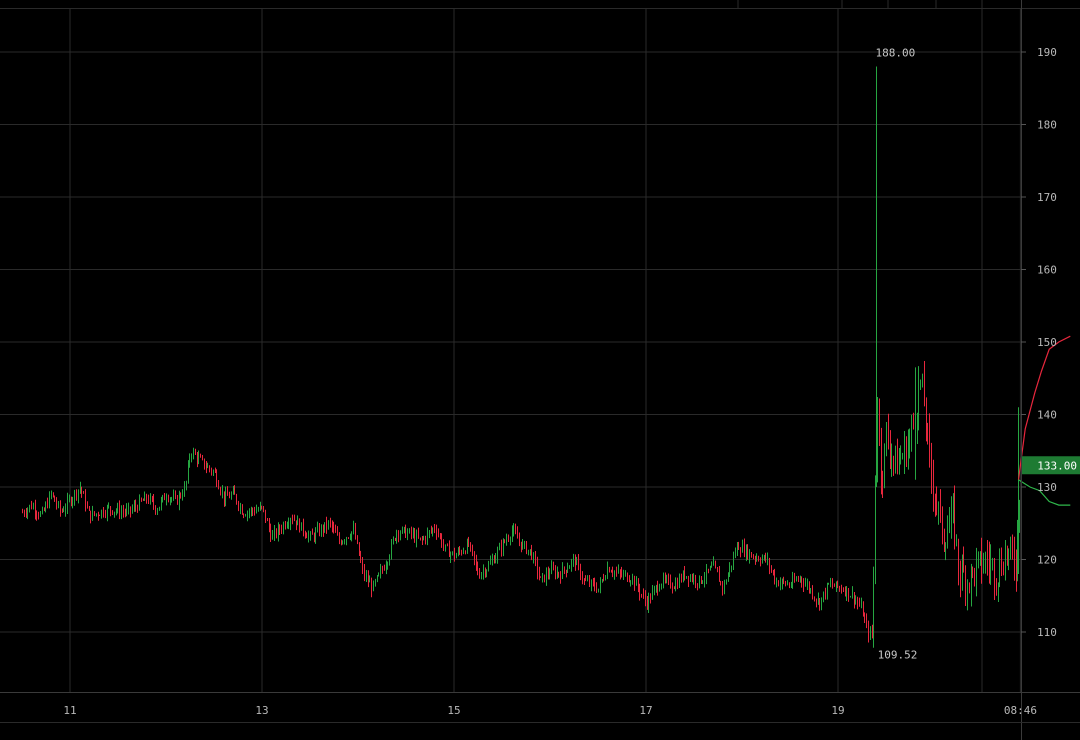 This screenshot has height=740, width=1080. Describe the element at coordinates (453, 710) in the screenshot. I see `x-tick-label-2: 15` at that location.